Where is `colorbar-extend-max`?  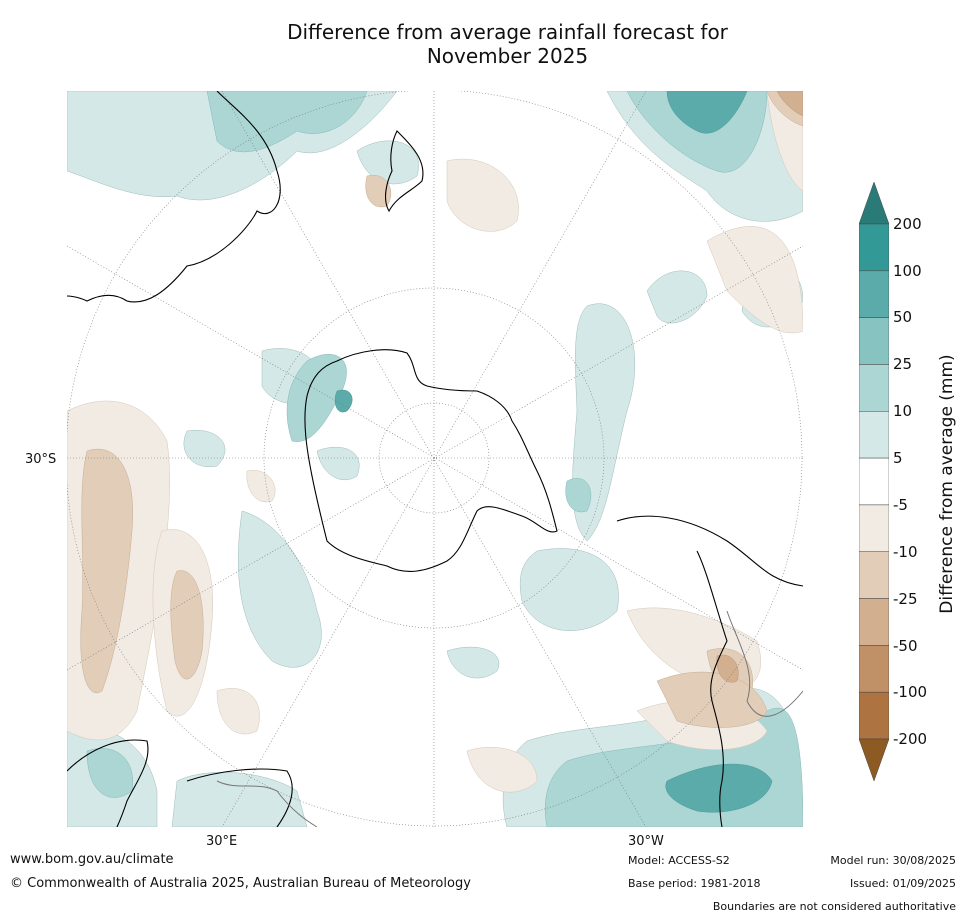
colorbar-extend-max is located at coordinates (874, 203).